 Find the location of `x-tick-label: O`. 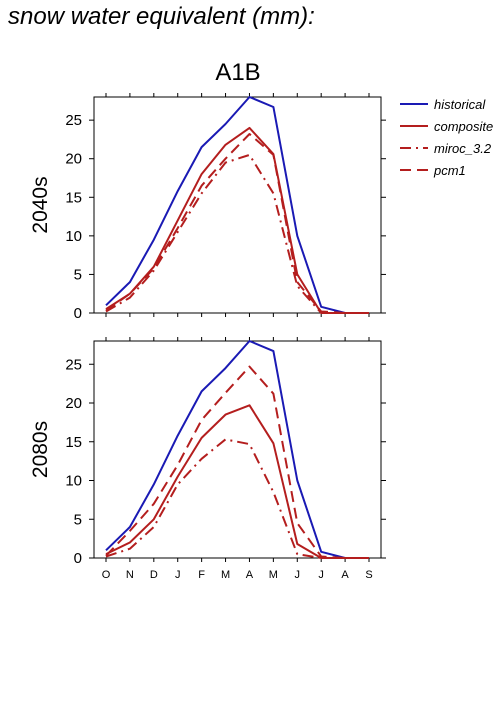

x-tick-label: O is located at coordinates (106, 575).